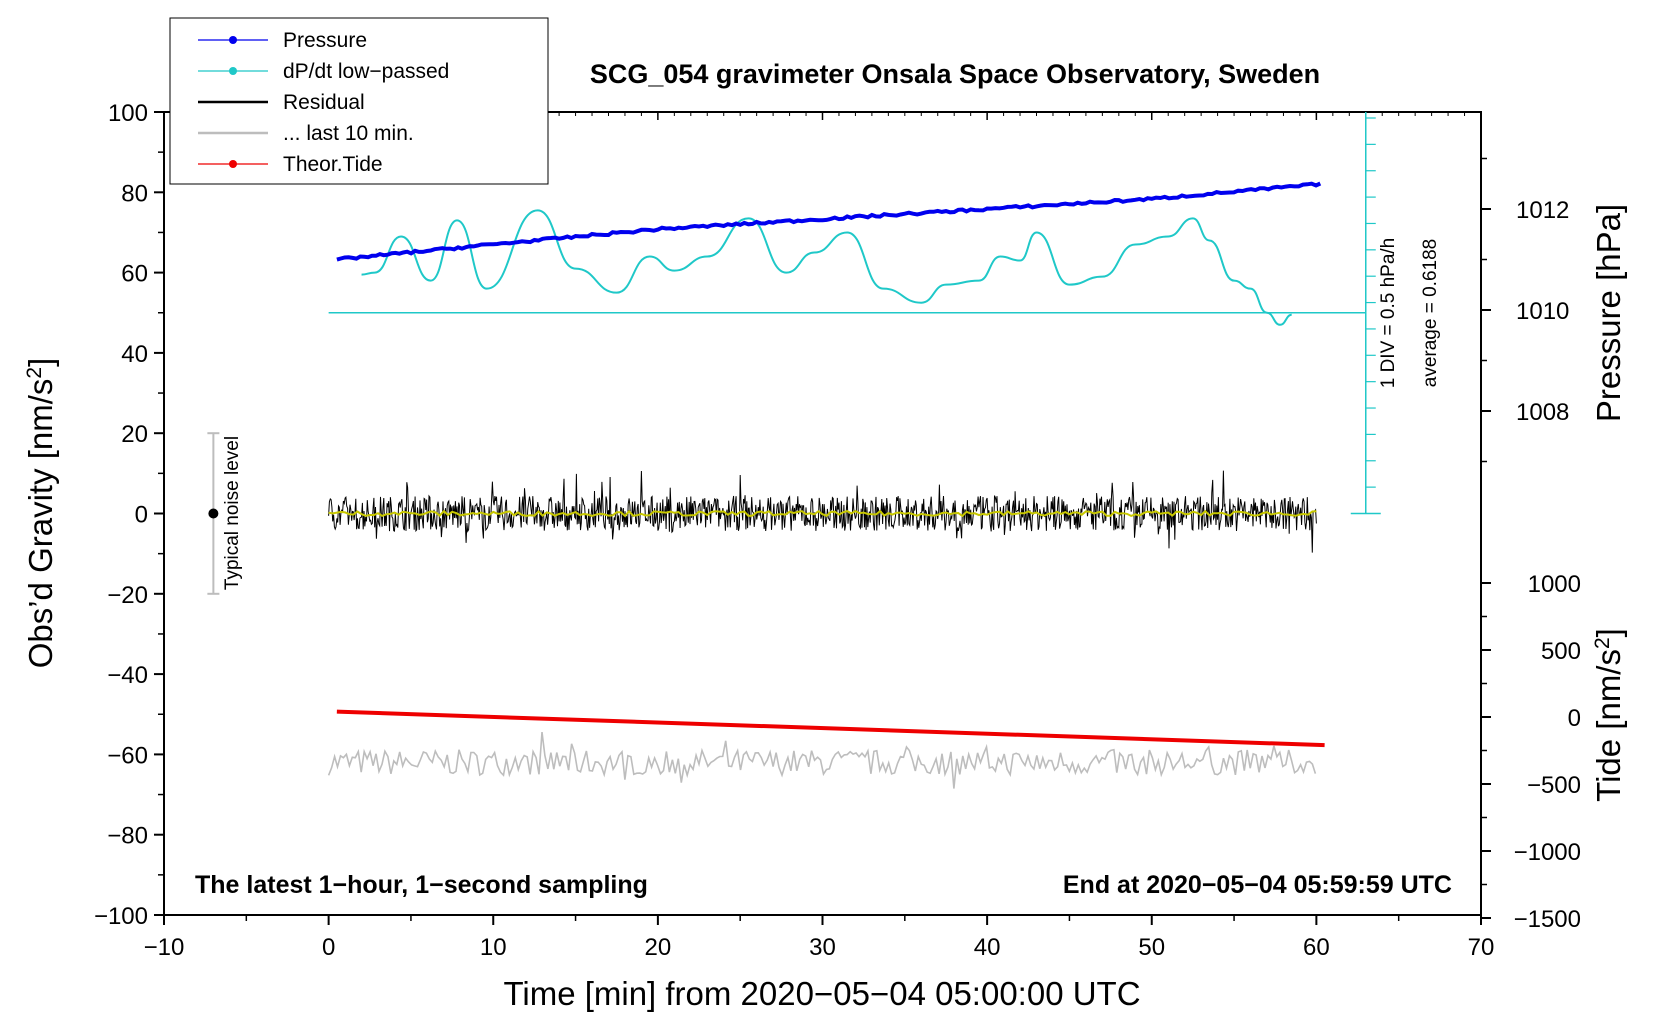 This screenshot has height=1020, width=1660. Describe the element at coordinates (328, 947) in the screenshot. I see `x-tick-label: 0` at that location.